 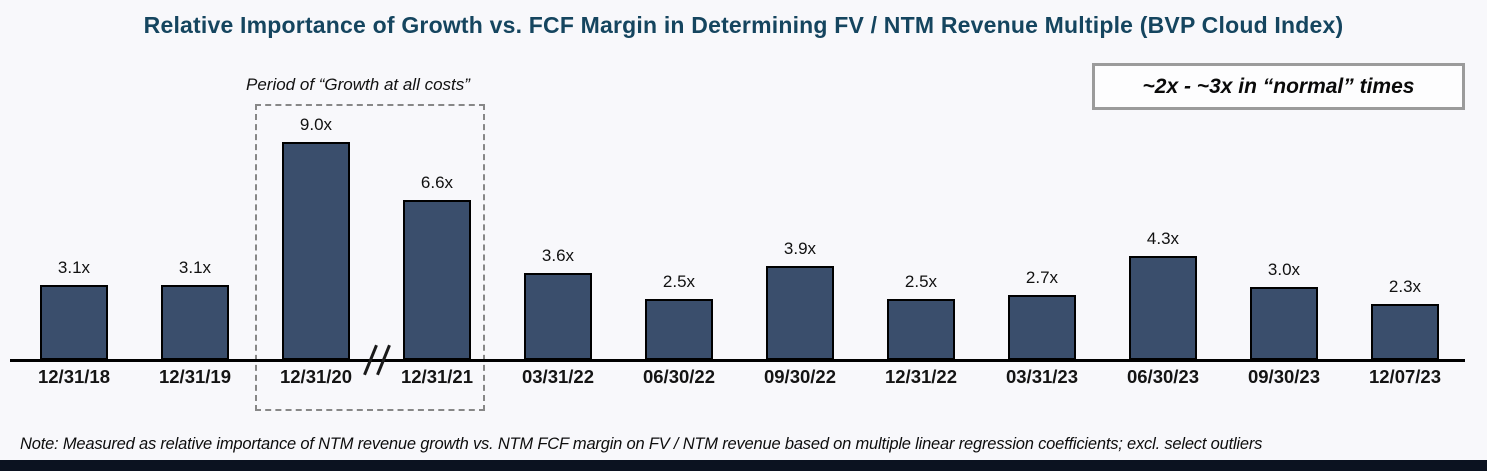 What do you see at coordinates (316, 124) in the screenshot?
I see `bar-value-label: 9.0x` at bounding box center [316, 124].